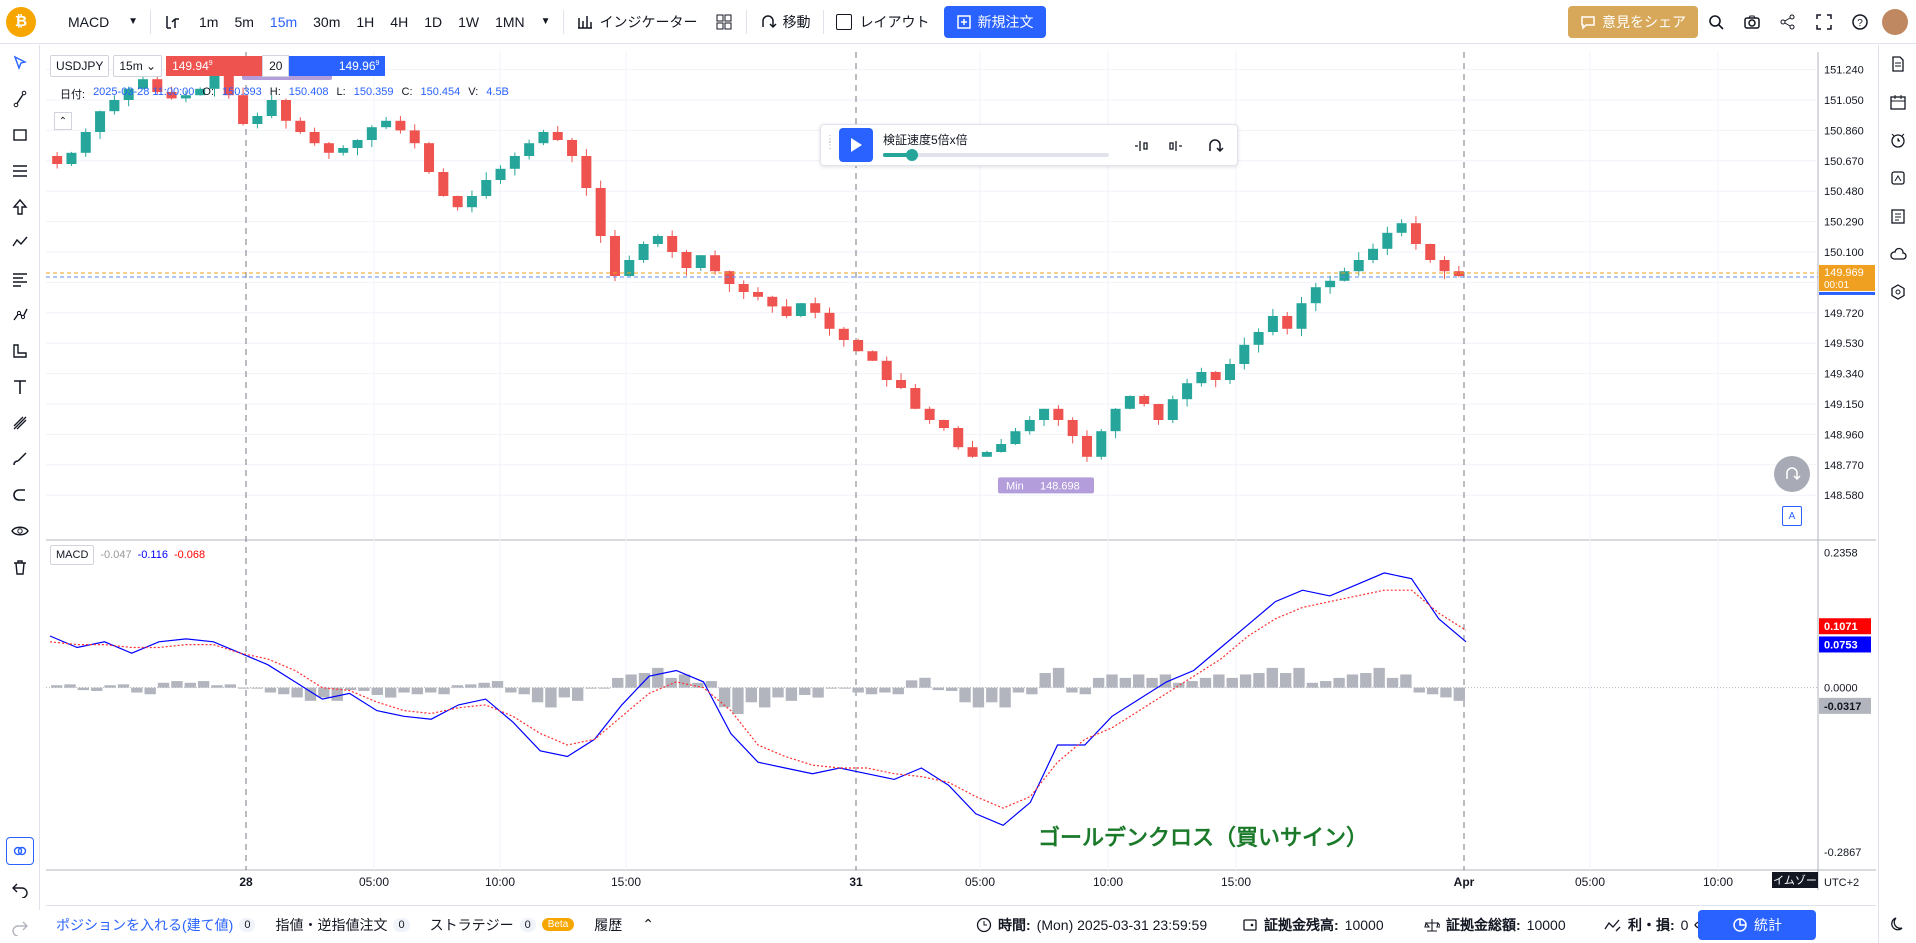  Describe the element at coordinates (20, 351) in the screenshot. I see `ruler-icon` at that location.